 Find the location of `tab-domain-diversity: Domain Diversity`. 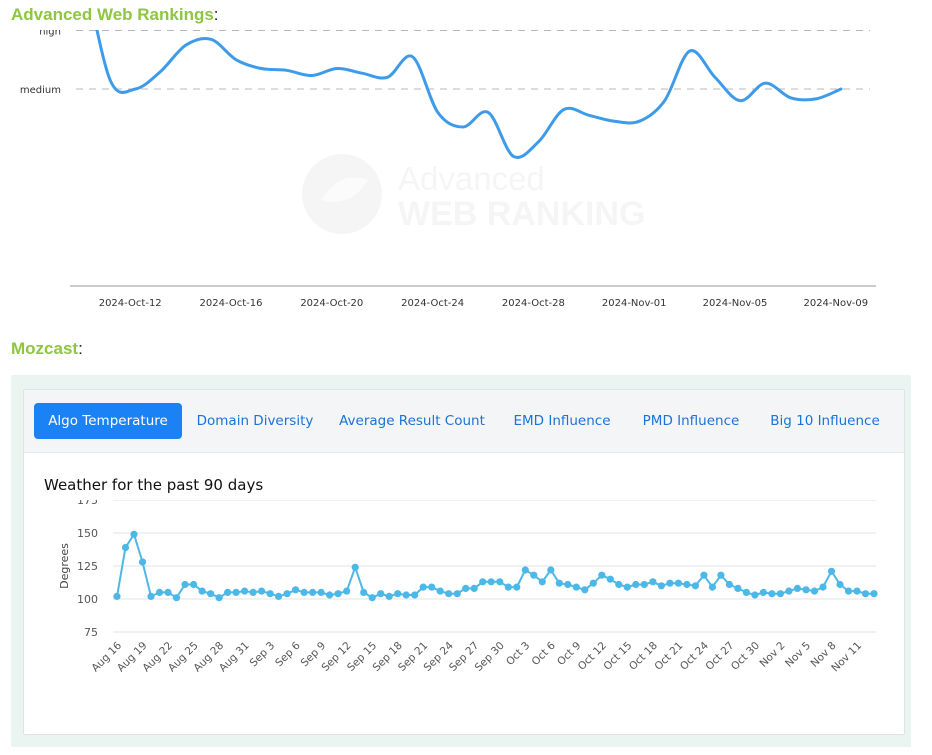

tab-domain-diversity: Domain Diversity is located at coordinates (255, 421).